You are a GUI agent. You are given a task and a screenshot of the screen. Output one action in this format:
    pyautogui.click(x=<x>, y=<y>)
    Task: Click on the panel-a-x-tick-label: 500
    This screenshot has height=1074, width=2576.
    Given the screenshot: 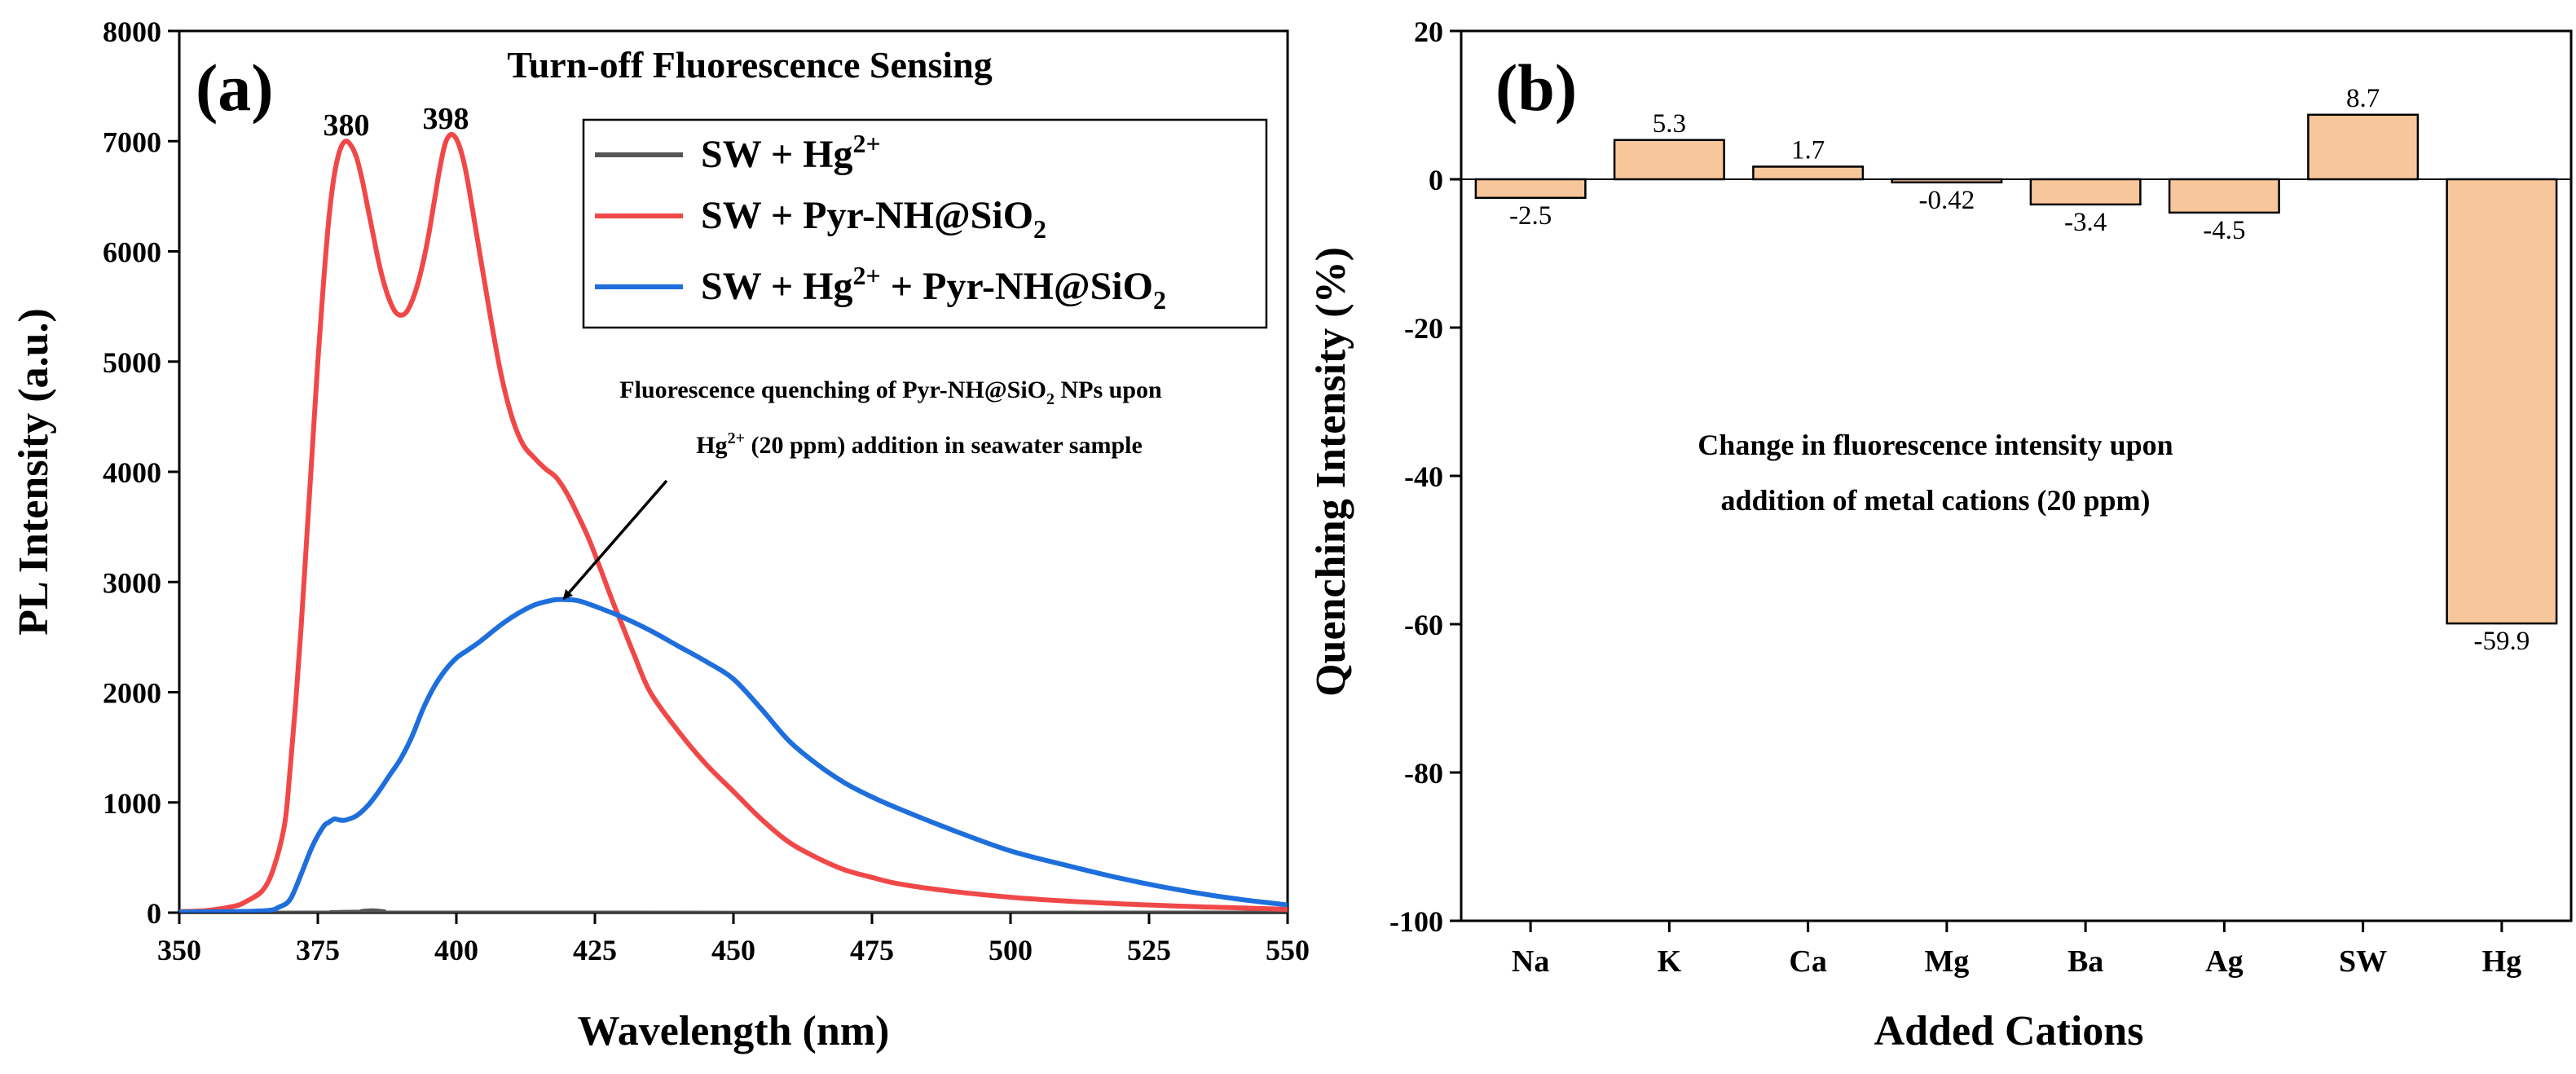 What is the action you would take?
    pyautogui.click(x=1011, y=950)
    